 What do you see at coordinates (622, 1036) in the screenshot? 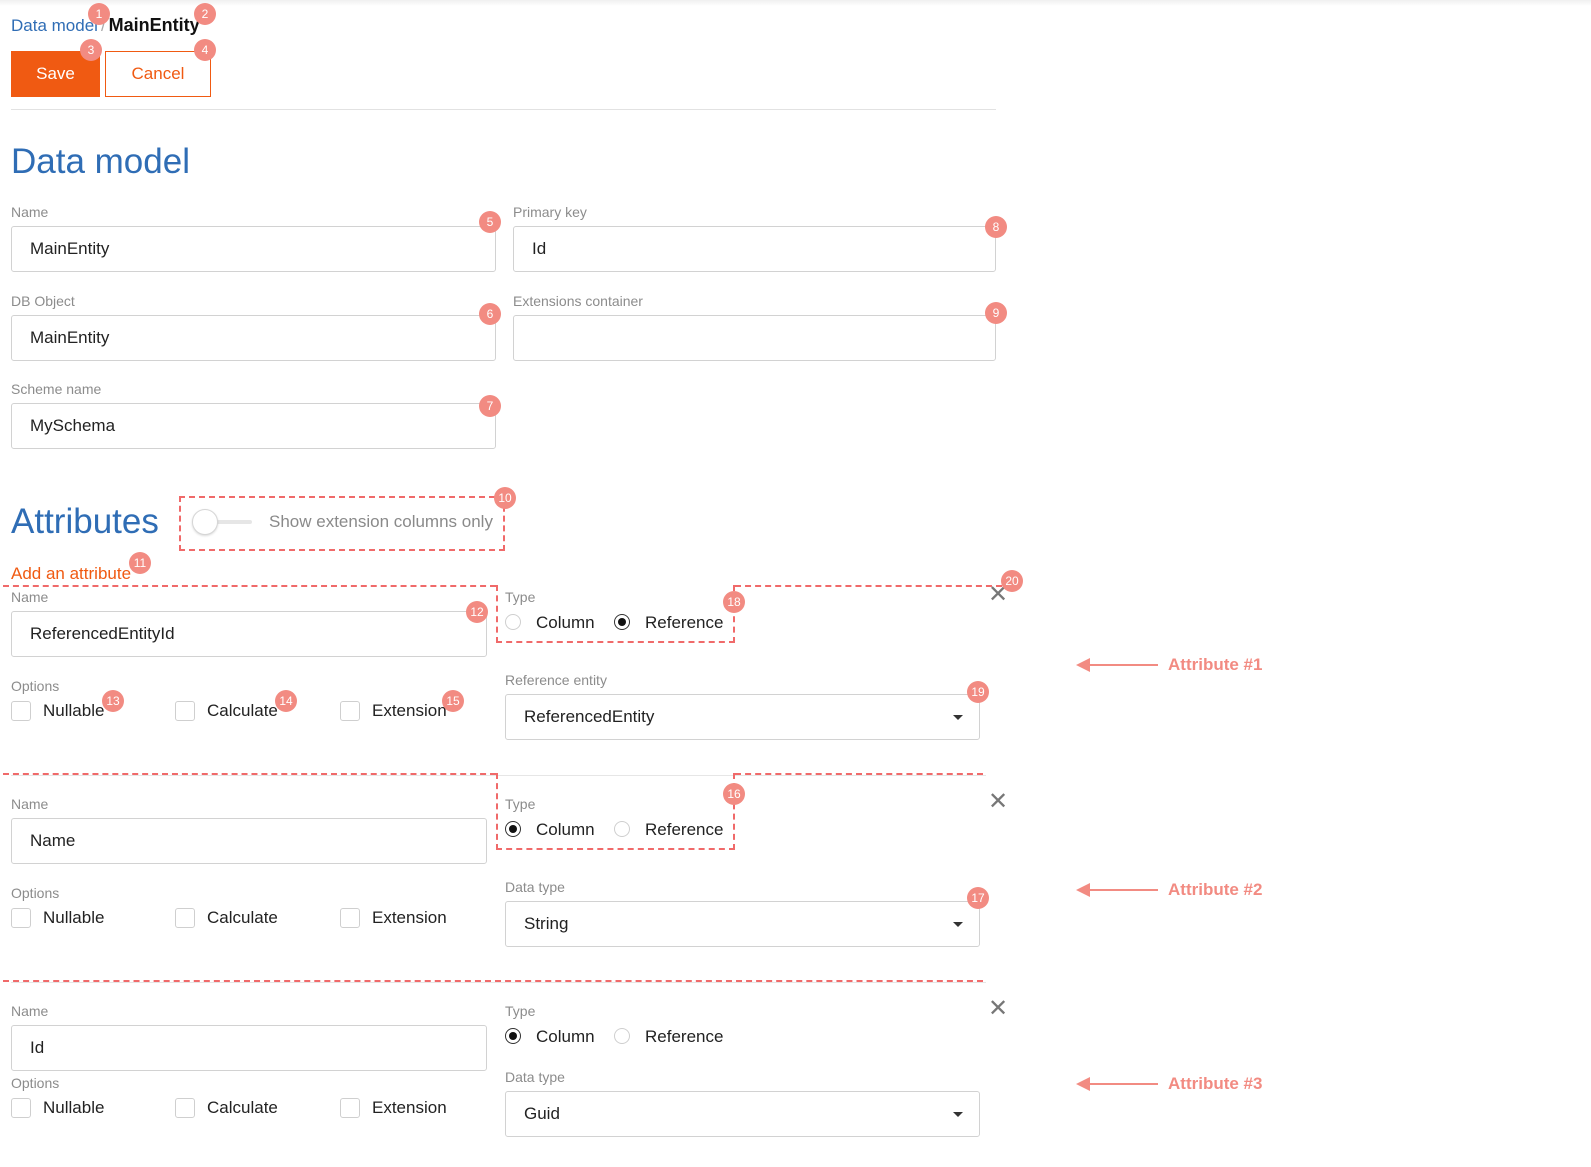
I see `attr3-type-reference-radio` at bounding box center [622, 1036].